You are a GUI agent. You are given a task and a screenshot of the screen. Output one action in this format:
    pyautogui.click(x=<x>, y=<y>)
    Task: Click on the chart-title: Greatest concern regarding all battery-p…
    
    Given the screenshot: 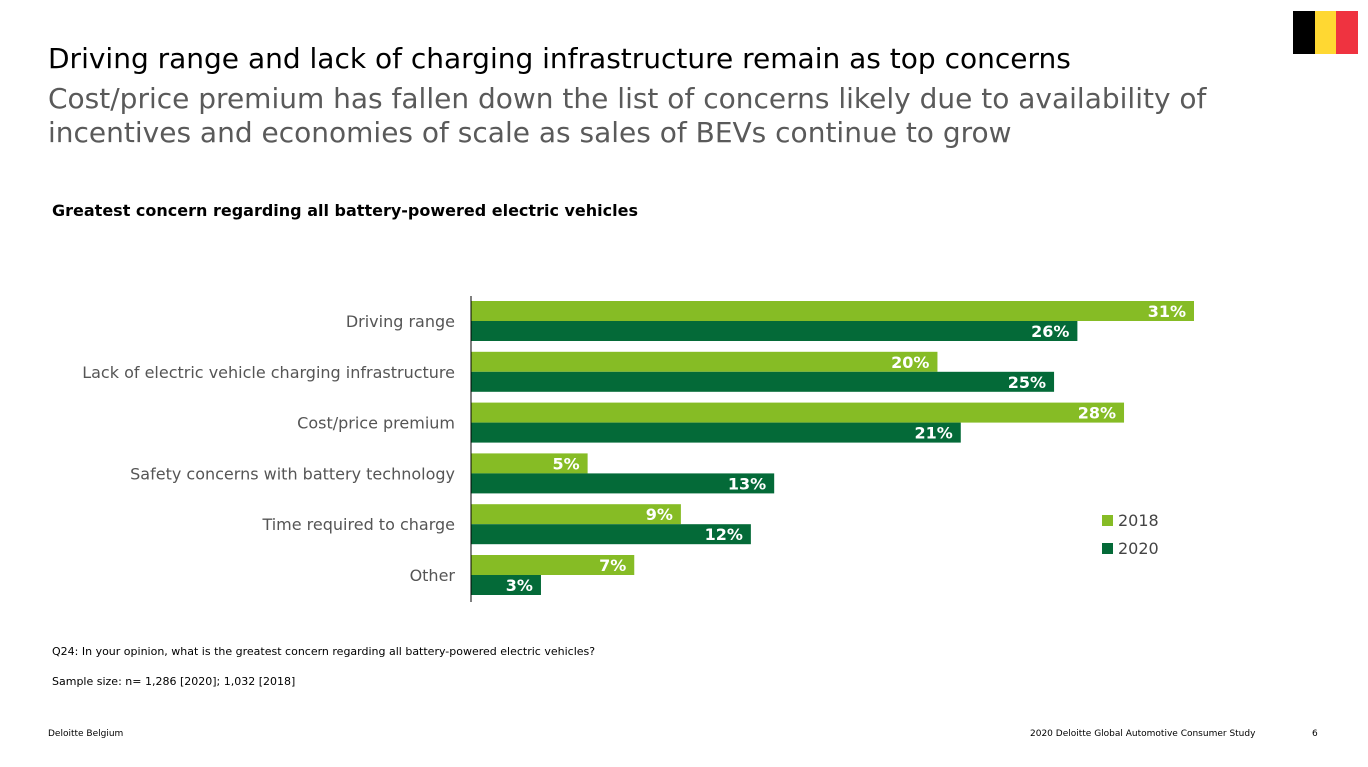 What is the action you would take?
    pyautogui.click(x=345, y=210)
    